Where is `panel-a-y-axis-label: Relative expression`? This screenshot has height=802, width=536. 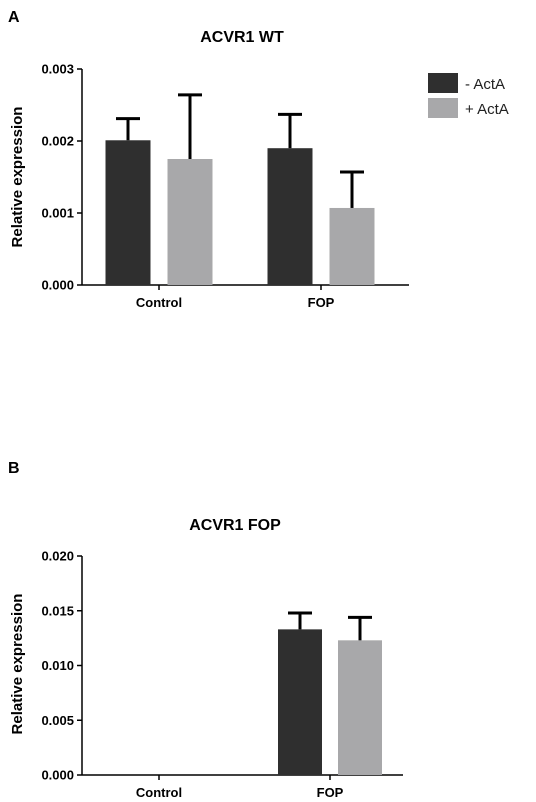
panel-a-y-axis-label: Relative expression is located at coordinates (17, 177).